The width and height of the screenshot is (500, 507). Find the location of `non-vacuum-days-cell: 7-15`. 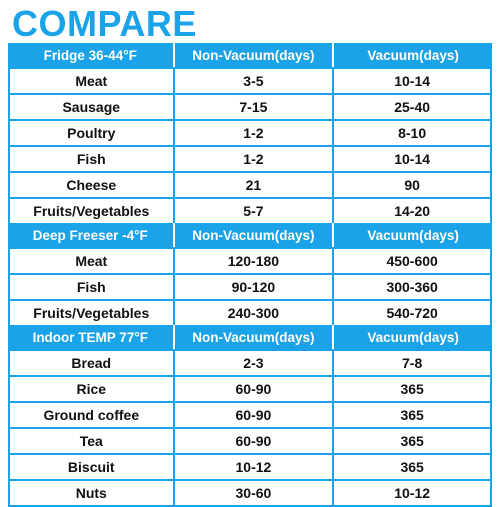

non-vacuum-days-cell: 7-15 is located at coordinates (252, 106).